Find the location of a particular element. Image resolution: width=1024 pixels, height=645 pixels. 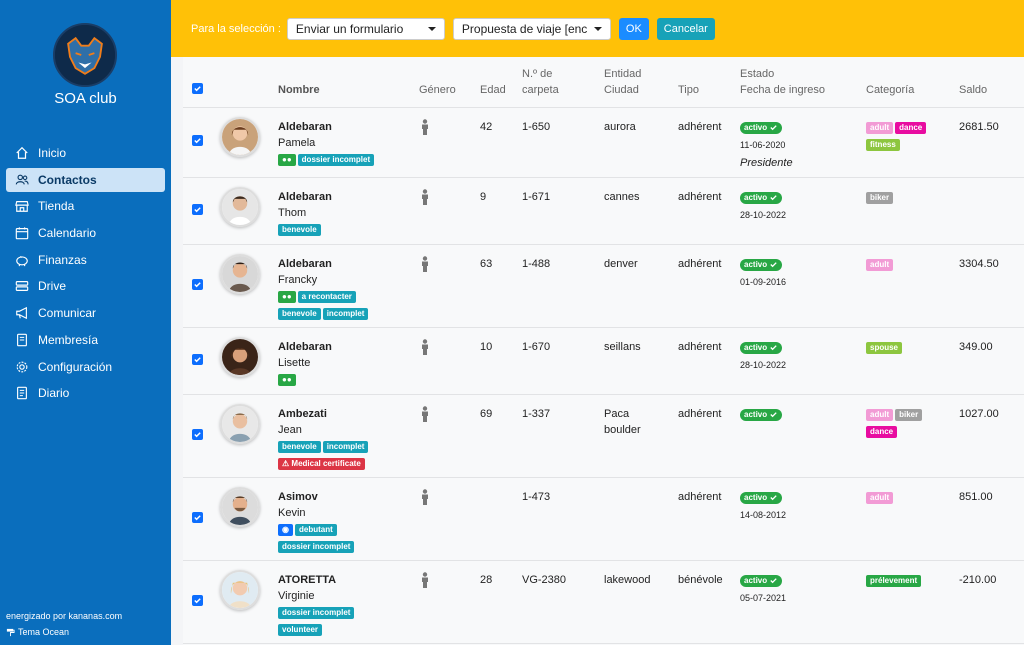

membership-icon is located at coordinates (22, 340).